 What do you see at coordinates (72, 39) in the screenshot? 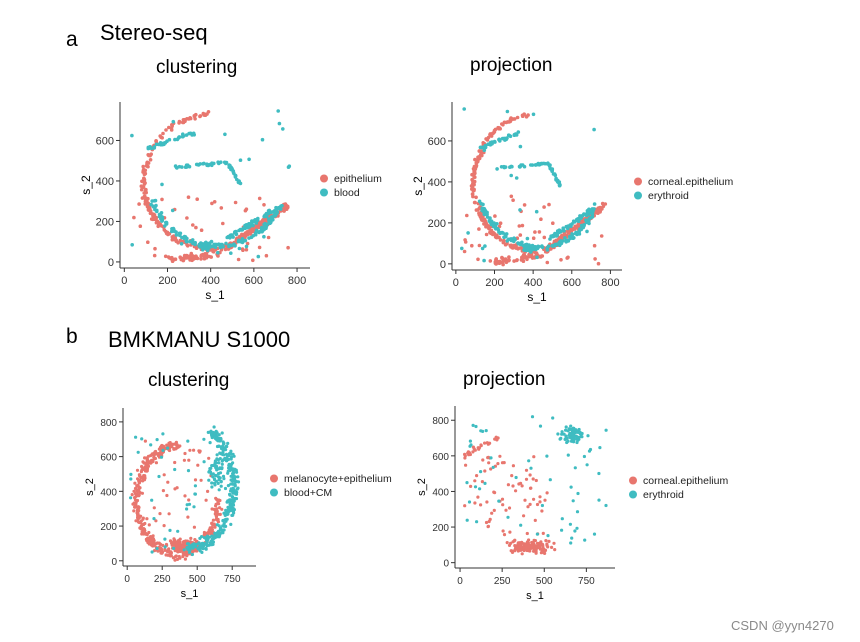
I see `section-a-letter: a` at bounding box center [72, 39].